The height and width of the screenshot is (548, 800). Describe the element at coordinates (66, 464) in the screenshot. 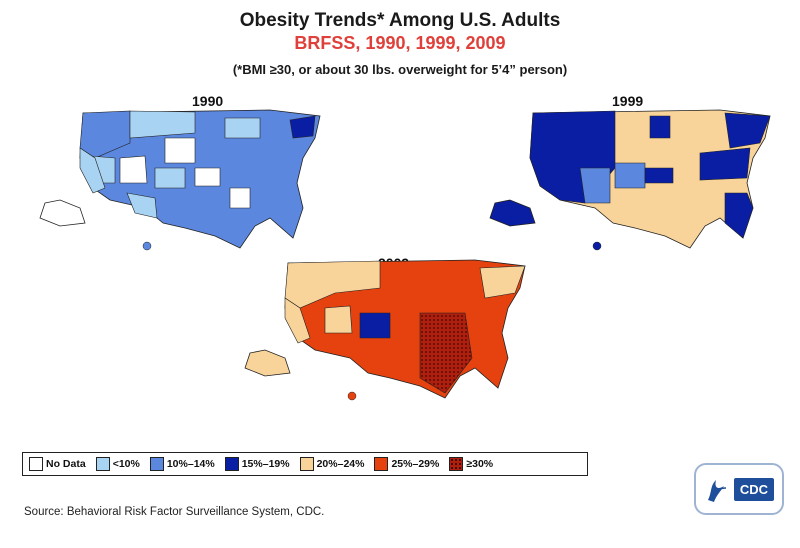

I see `legend-label: No Data` at that location.